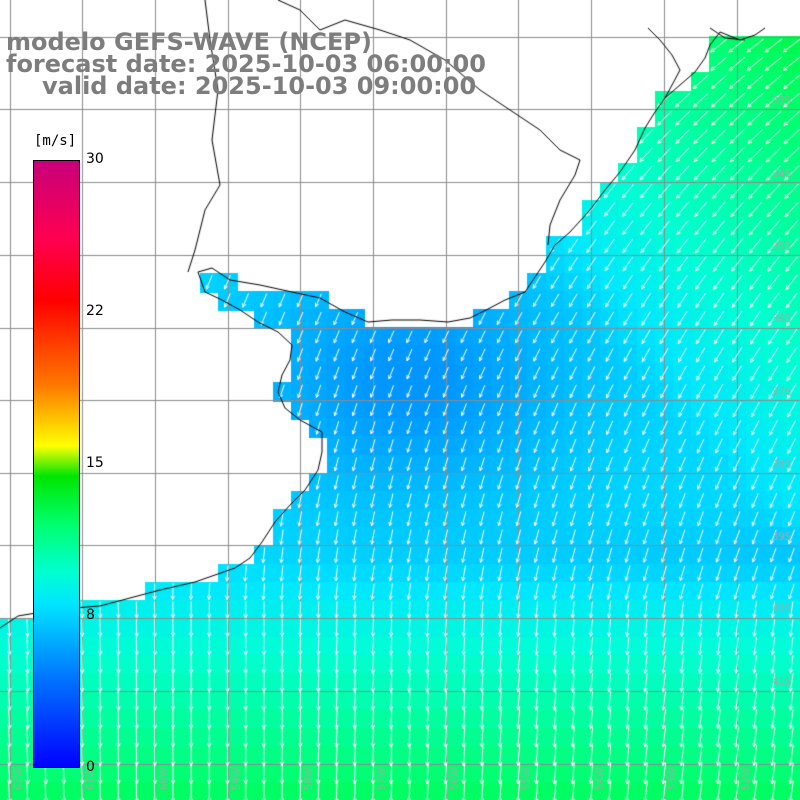 The image size is (800, 800). What do you see at coordinates (95, 159) in the screenshot?
I see `colorbar-tick-30: 30` at bounding box center [95, 159].